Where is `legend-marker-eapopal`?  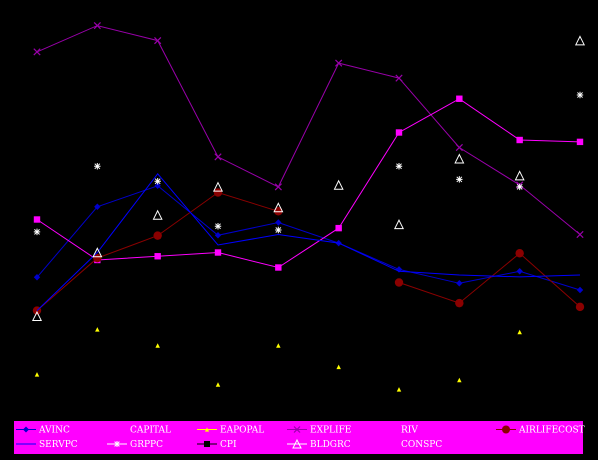 legend-marker-eapopal is located at coordinates (207, 429).